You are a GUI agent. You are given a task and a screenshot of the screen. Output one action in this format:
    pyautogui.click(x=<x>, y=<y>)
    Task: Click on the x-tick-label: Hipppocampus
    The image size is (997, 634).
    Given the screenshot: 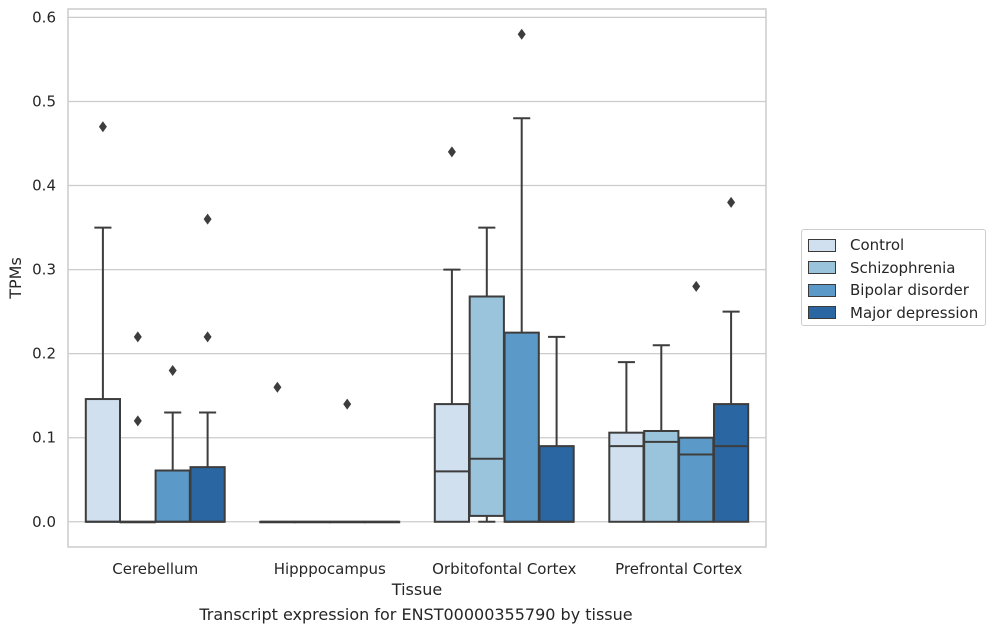 What is the action you would take?
    pyautogui.click(x=330, y=569)
    